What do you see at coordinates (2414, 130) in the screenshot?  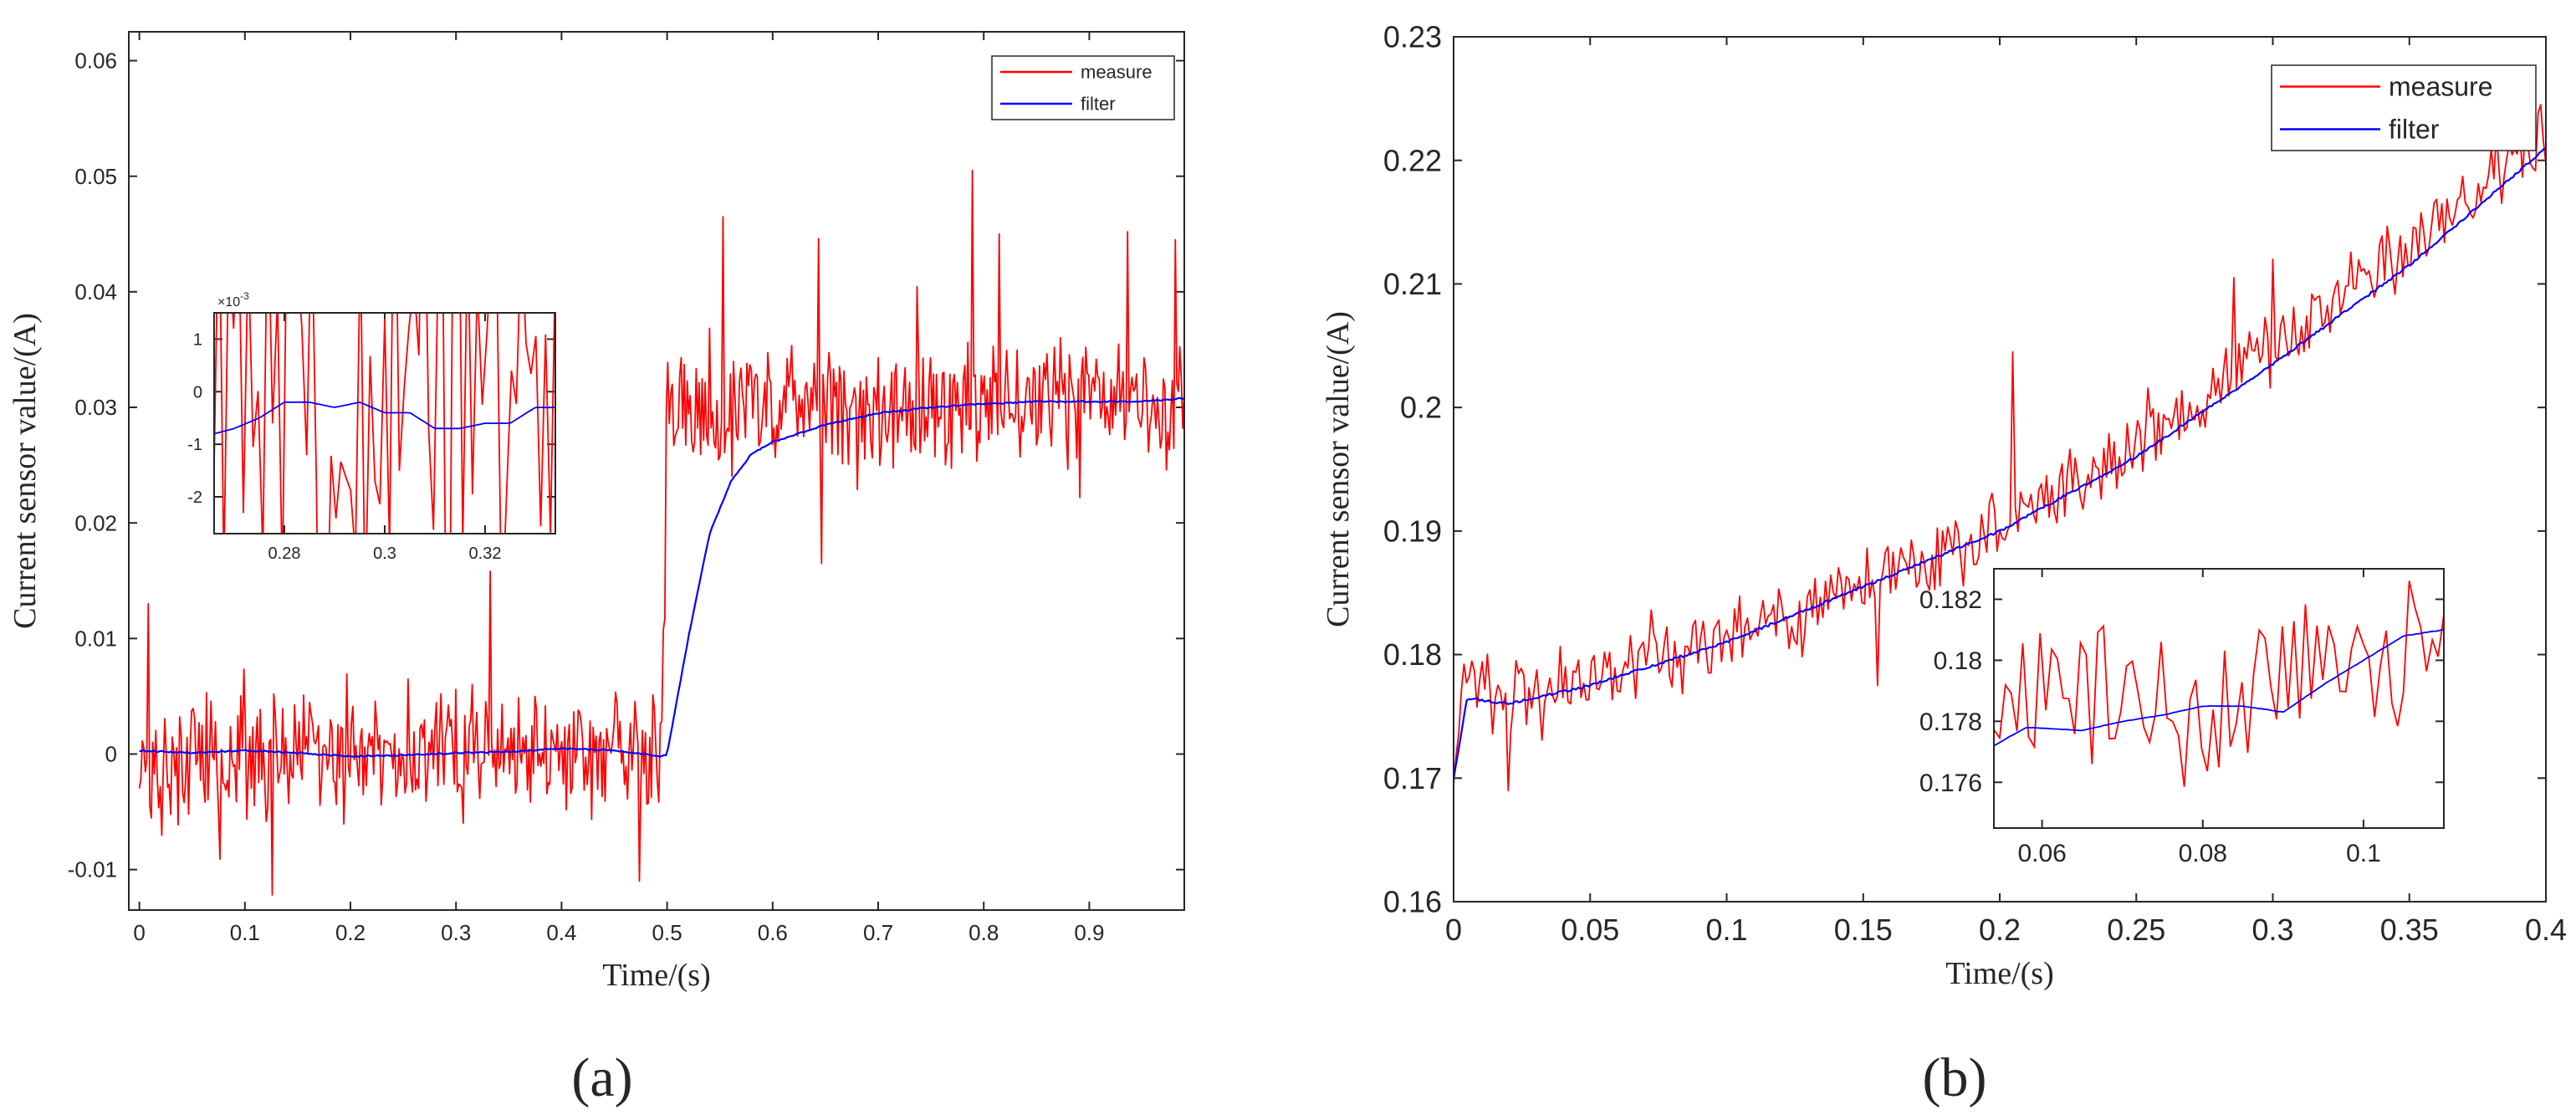 I see `panel-b-legend-label-filter: filter` at bounding box center [2414, 130].